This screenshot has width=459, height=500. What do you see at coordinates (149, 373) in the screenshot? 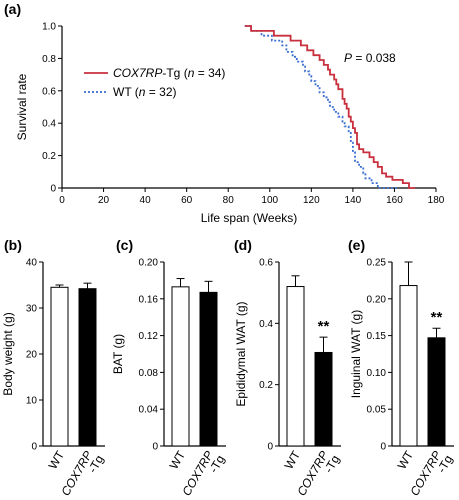
I see `c-y-tick-label: 0.08` at bounding box center [149, 373].